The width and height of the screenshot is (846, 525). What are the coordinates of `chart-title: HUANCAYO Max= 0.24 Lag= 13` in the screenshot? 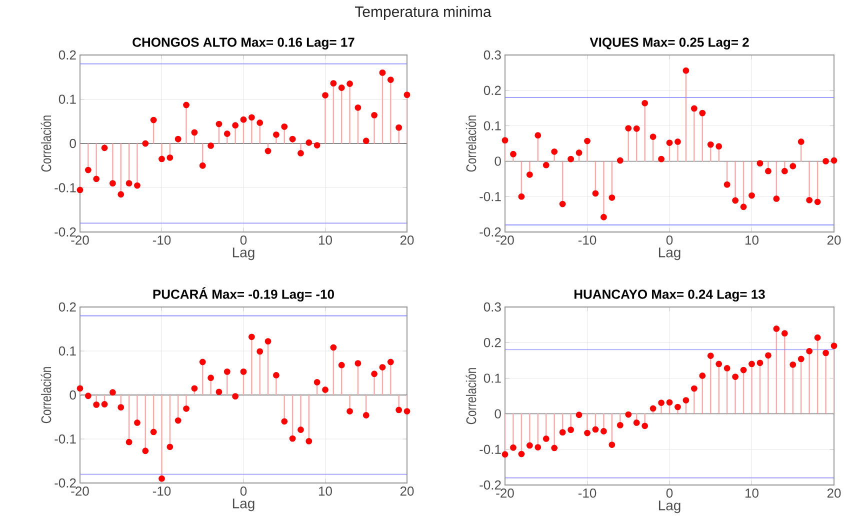 It's located at (669, 296).